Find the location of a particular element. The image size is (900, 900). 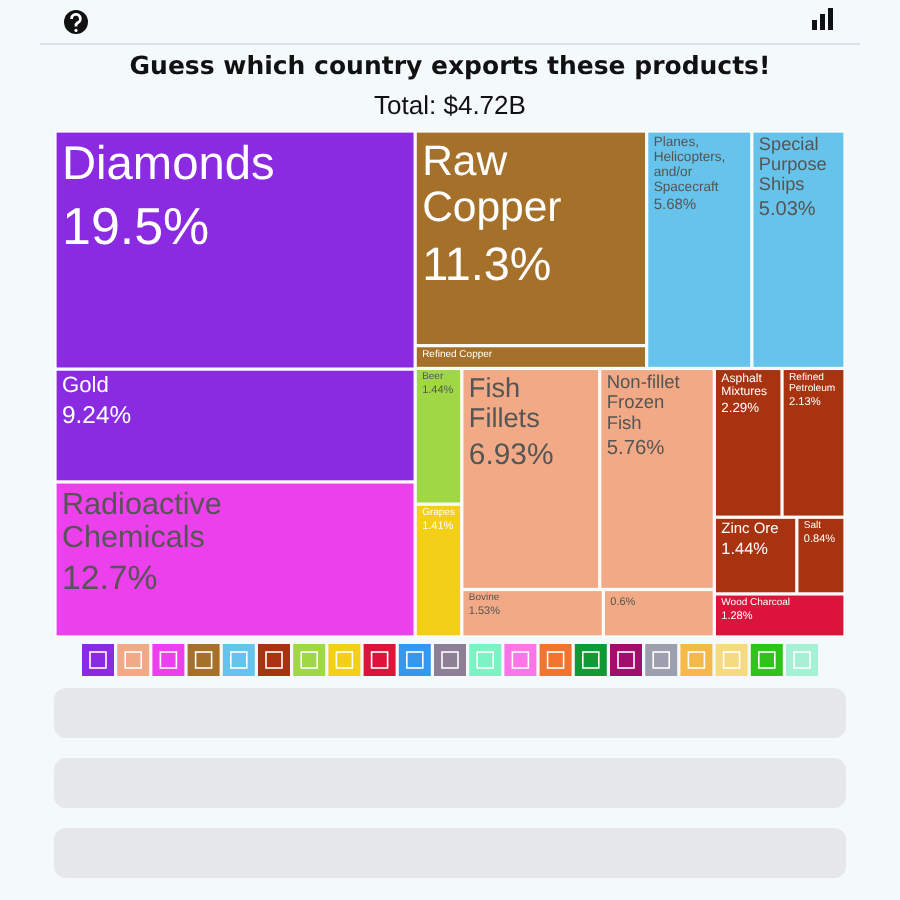

category-label: Non-fillet Frozen Fish is located at coordinates (643, 402).